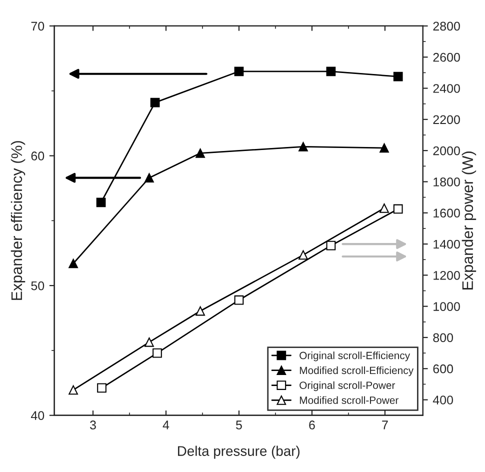  I want to click on y2-tick-label: 2800, so click(446, 26).